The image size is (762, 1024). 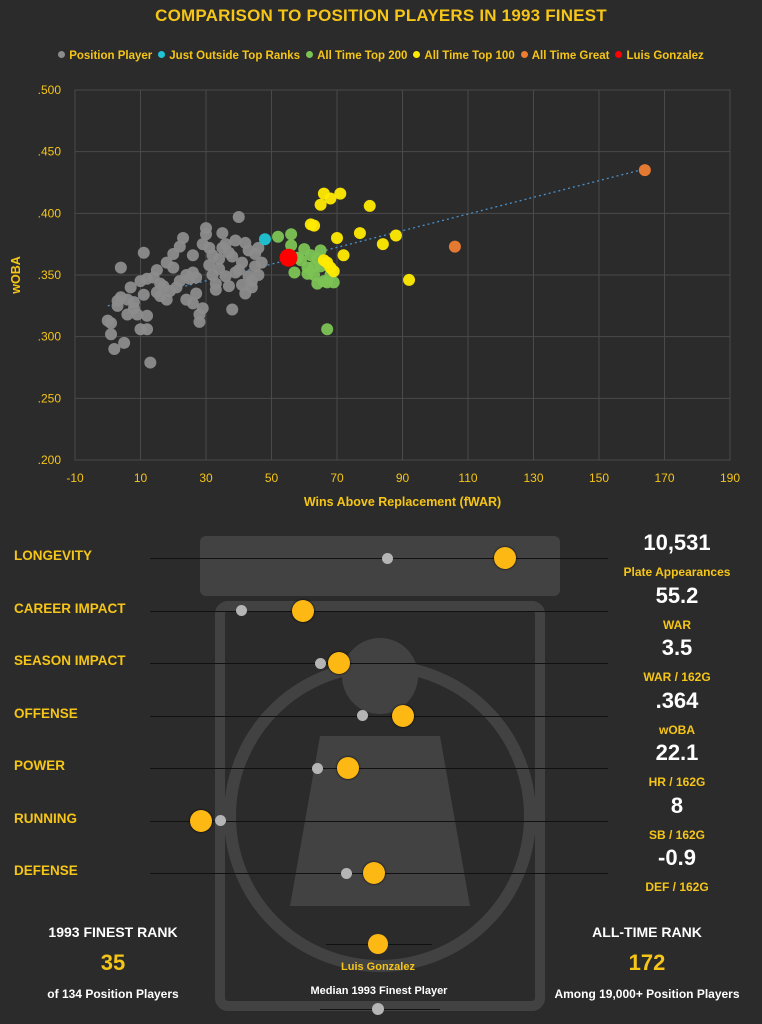 I want to click on y-tick-label: .350, so click(x=50, y=275).